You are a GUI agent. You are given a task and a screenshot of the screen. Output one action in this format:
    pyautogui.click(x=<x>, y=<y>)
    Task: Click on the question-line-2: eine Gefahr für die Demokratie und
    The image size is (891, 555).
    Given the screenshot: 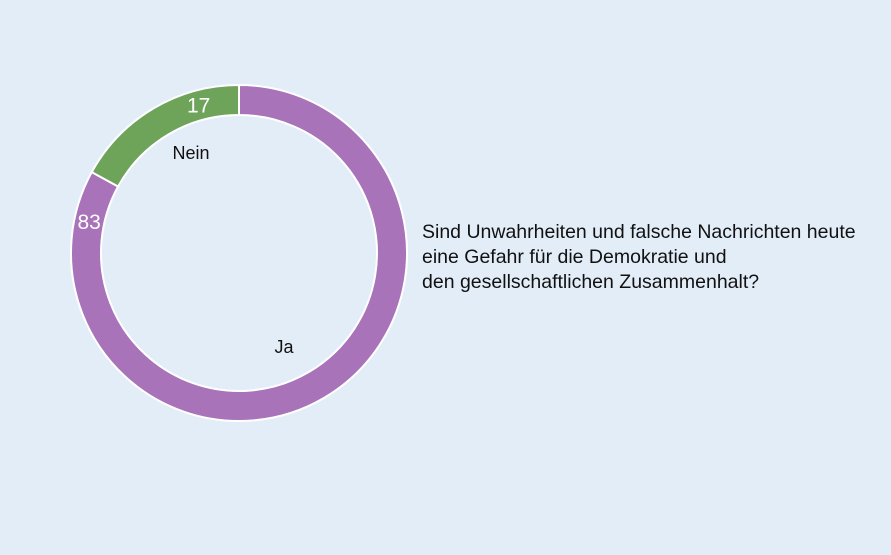 What is the action you would take?
    pyautogui.click(x=574, y=257)
    